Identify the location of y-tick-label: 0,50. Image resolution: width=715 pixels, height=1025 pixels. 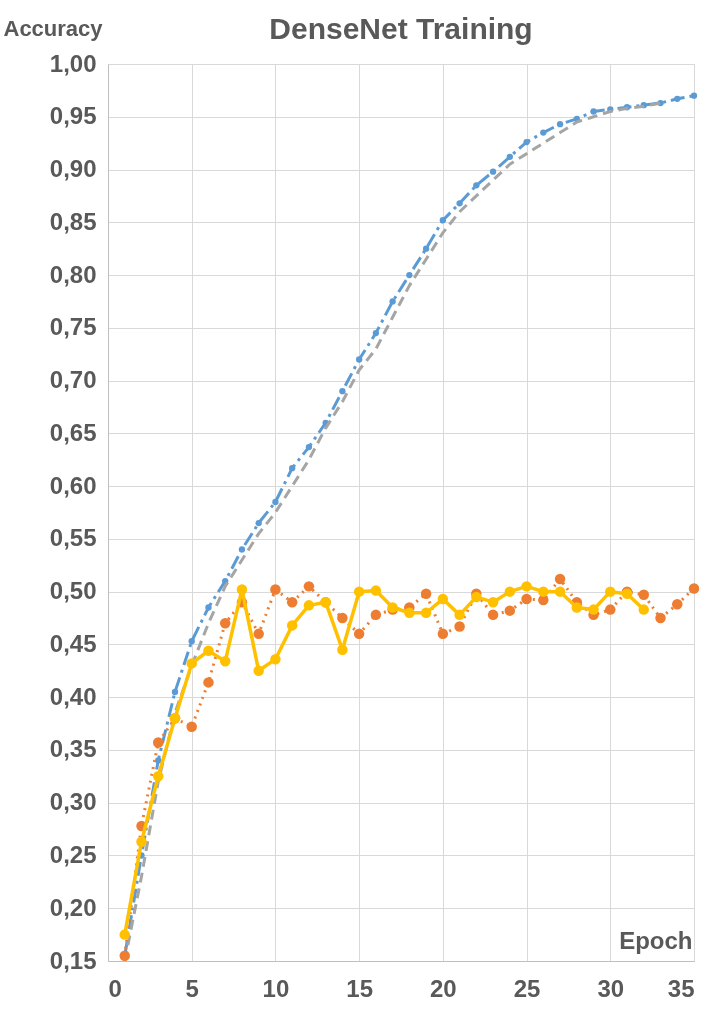
(73, 591).